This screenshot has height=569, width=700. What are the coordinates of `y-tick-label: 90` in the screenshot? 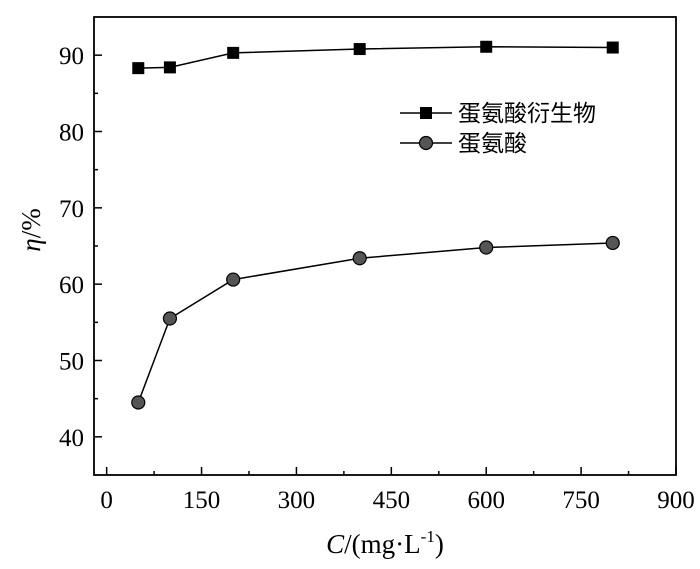 It's located at (71, 56).